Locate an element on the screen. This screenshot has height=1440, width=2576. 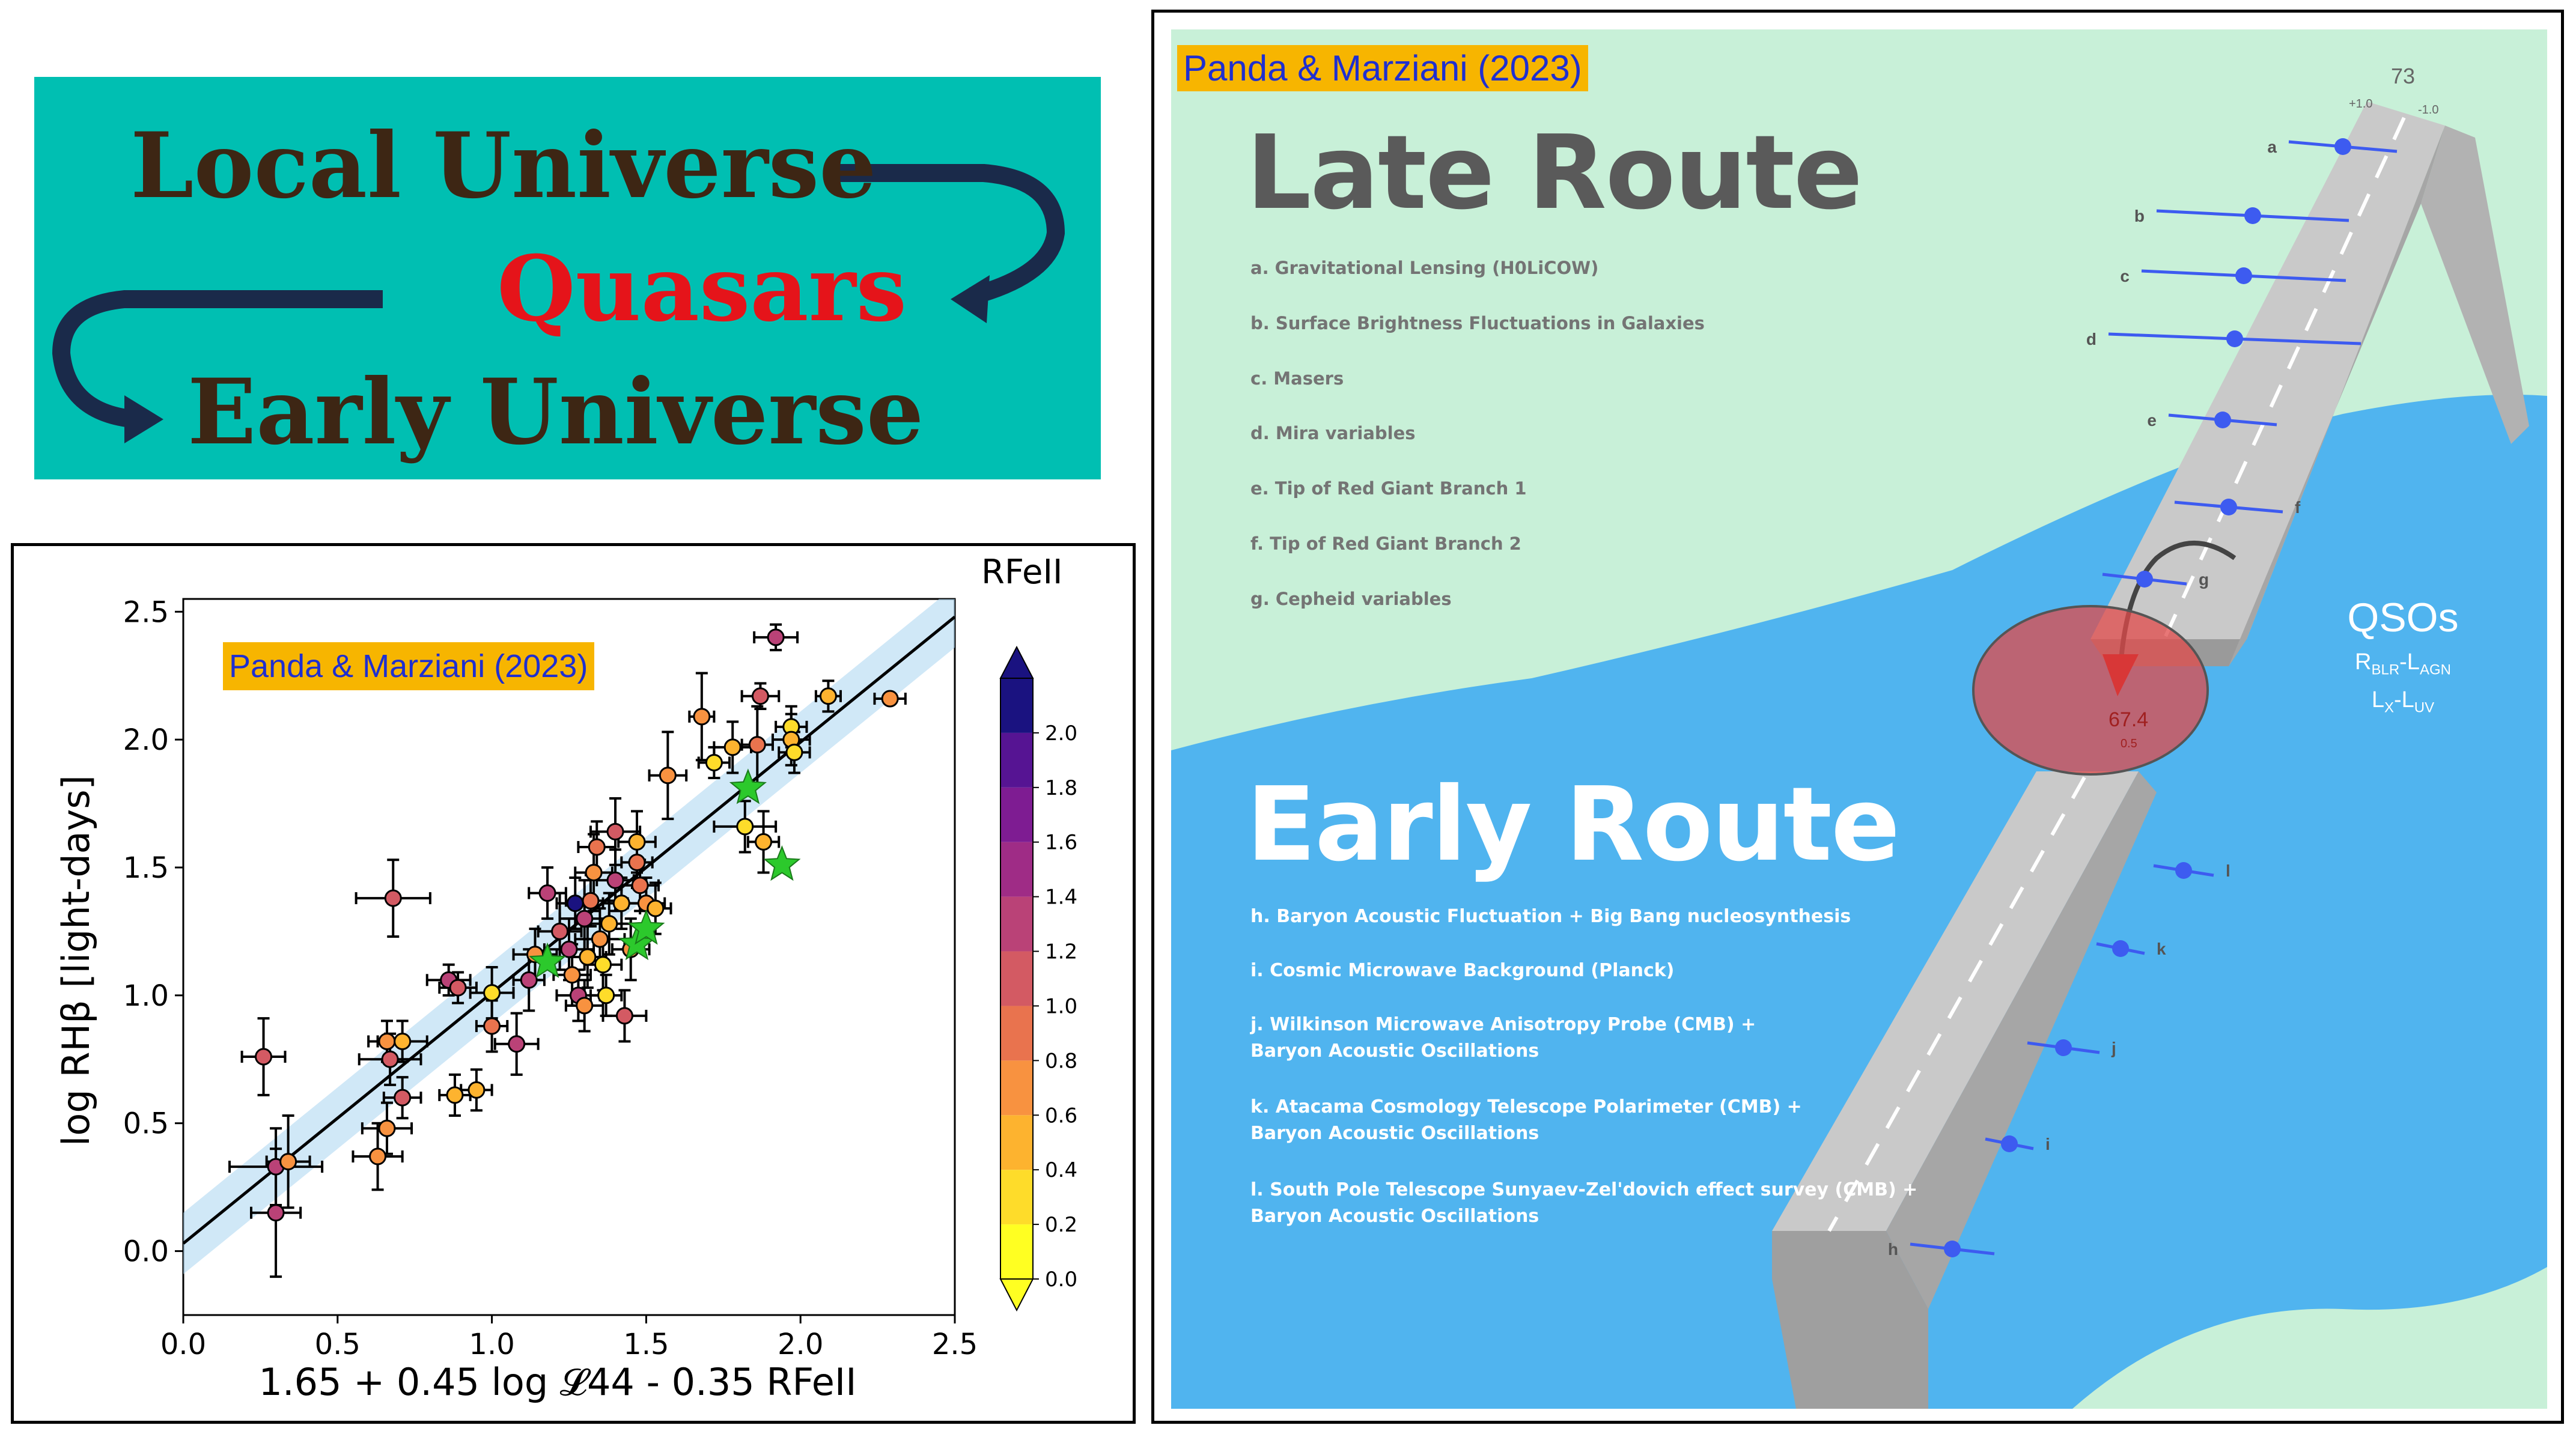
colorbar-label: RFeII is located at coordinates (1022, 573).